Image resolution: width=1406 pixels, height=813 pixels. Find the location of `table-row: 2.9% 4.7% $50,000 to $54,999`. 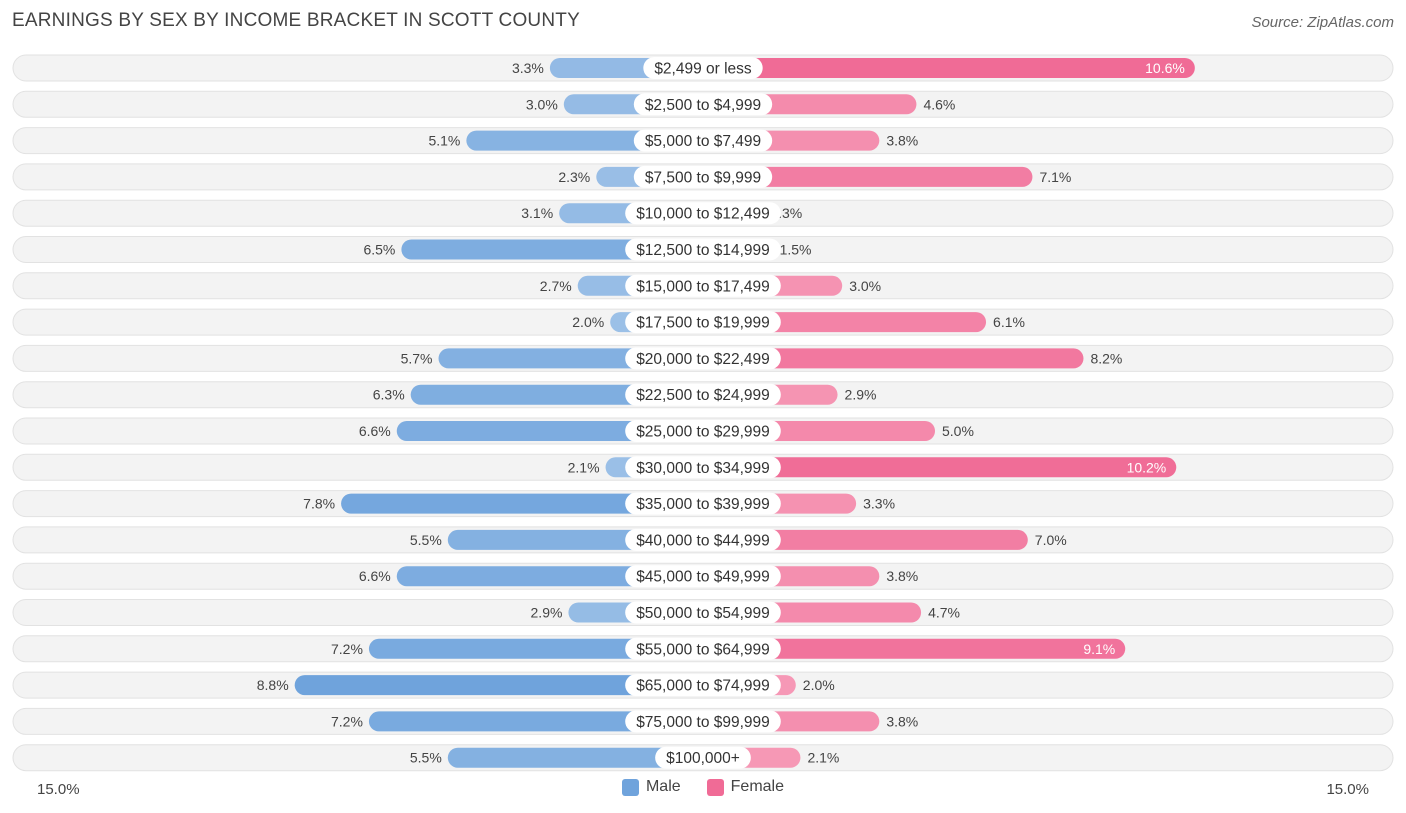

table-row: 2.9% 4.7% $50,000 to $54,999 is located at coordinates (703, 612).